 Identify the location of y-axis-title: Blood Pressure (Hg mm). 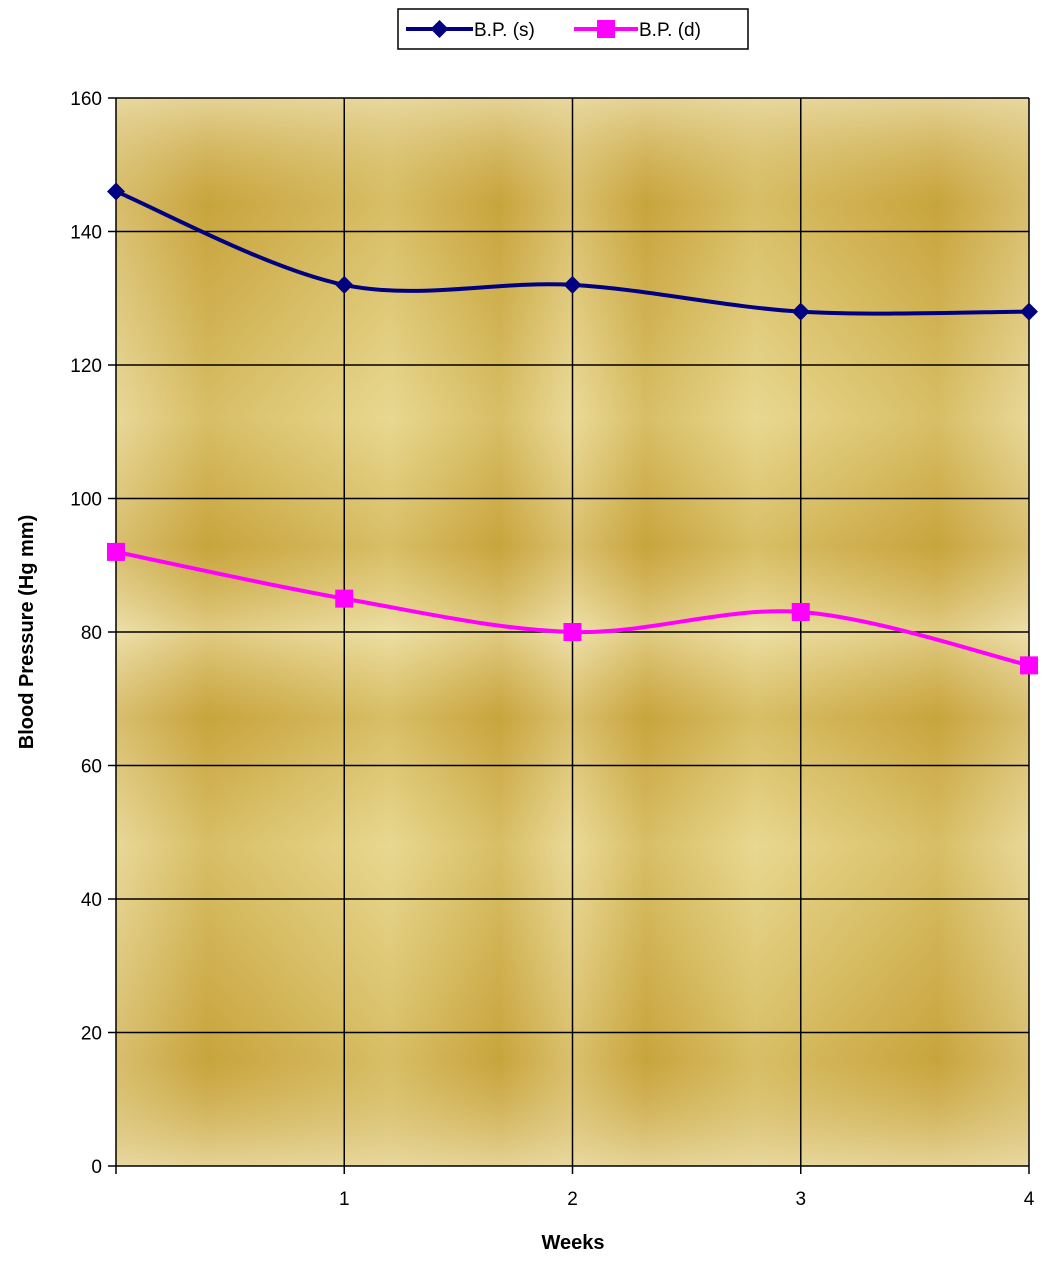
(27, 632).